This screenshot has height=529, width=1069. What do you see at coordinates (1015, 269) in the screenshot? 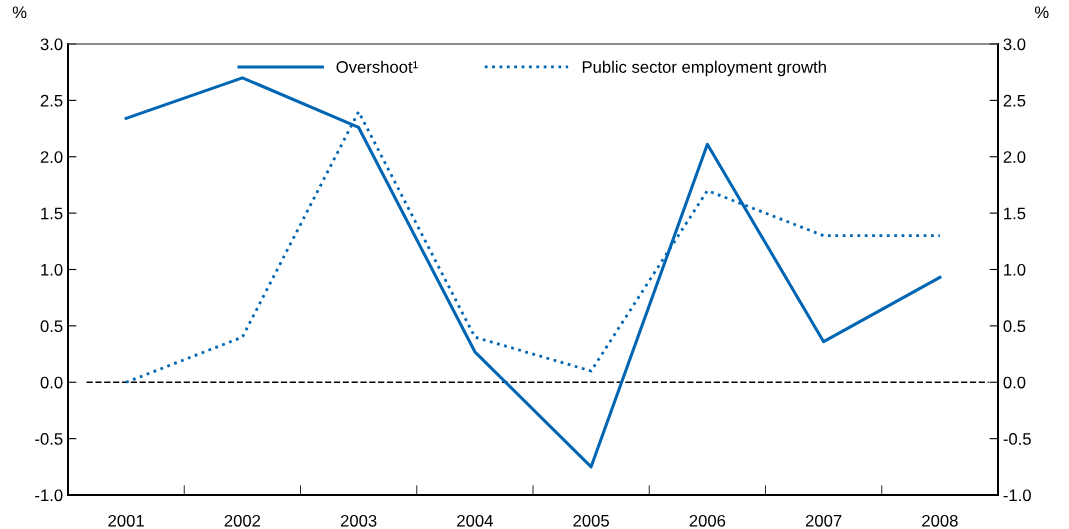
I see `y2-tick-label: 1.0` at bounding box center [1015, 269].